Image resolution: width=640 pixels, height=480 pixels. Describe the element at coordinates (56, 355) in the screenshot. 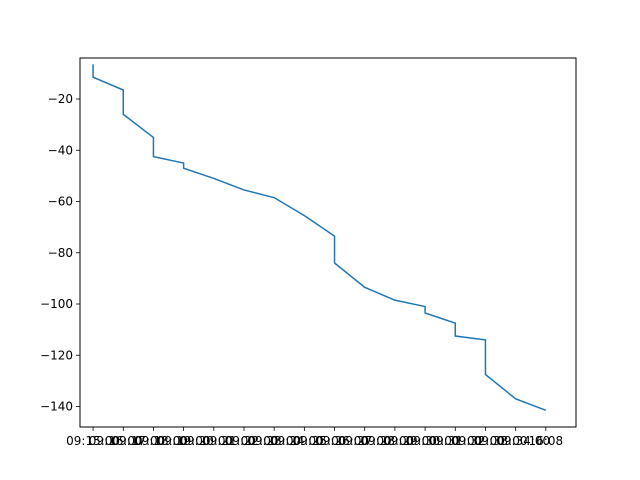

I see `y-tick-label: −120` at that location.